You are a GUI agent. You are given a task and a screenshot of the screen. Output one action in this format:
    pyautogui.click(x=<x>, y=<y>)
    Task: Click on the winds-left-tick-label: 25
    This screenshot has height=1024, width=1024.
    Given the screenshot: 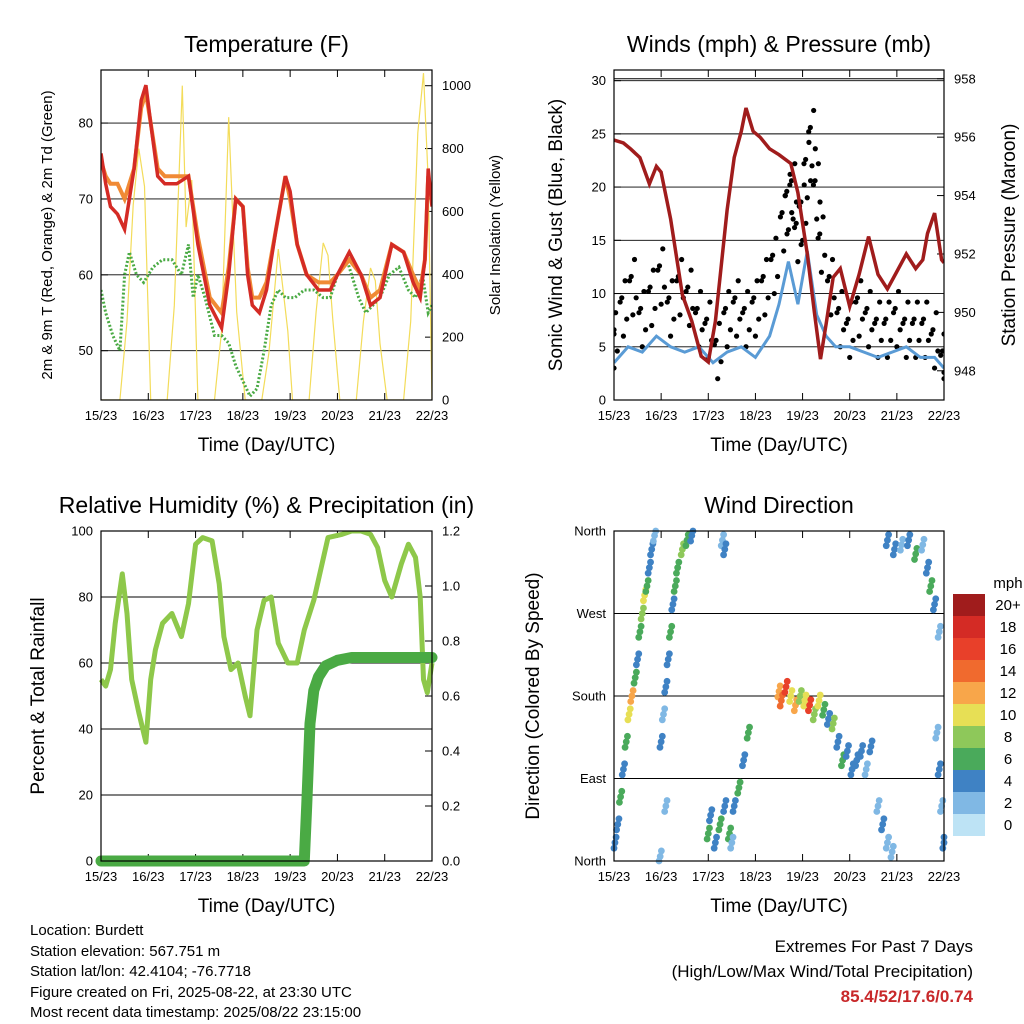 What is the action you would take?
    pyautogui.click(x=599, y=133)
    